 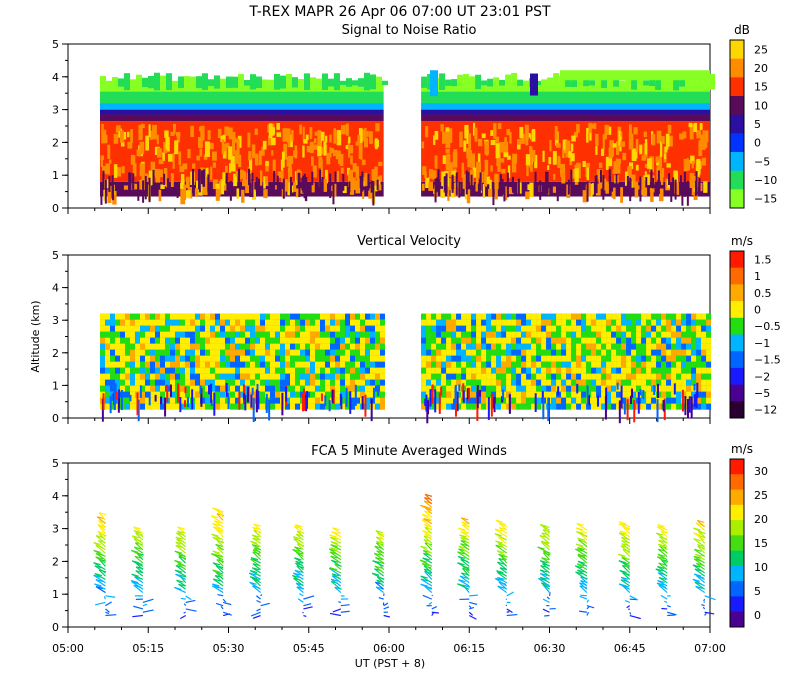 What do you see at coordinates (710, 648) in the screenshot?
I see `x-tick-label: 07:00` at bounding box center [710, 648].